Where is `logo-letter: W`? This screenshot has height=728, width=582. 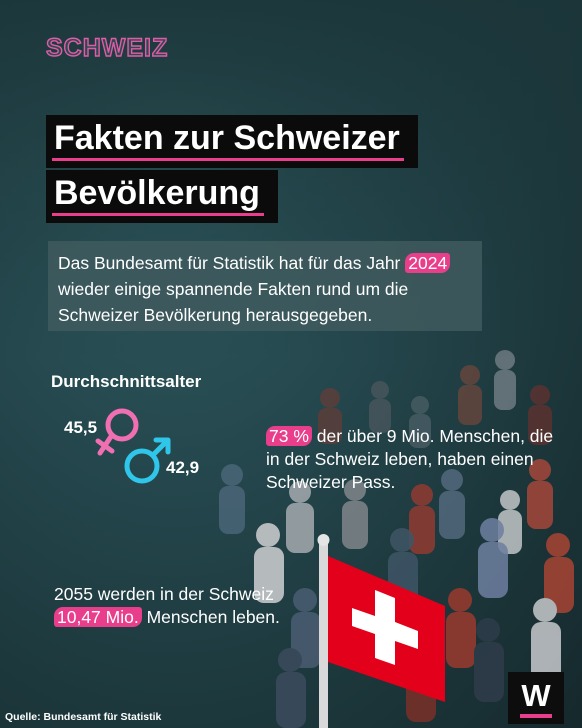
logo-letter: W is located at coordinates (536, 695).